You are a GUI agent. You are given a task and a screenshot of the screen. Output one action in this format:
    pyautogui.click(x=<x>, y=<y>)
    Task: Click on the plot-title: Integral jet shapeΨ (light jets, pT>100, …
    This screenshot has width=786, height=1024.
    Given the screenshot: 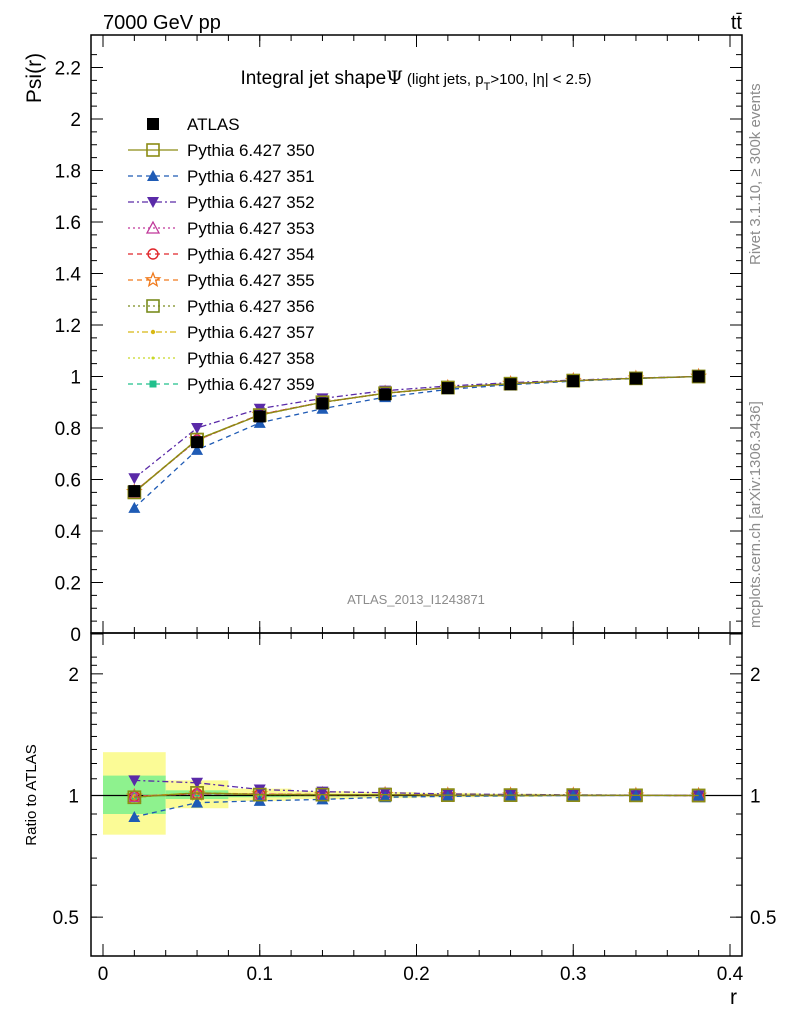 What is the action you would take?
    pyautogui.click(x=415, y=80)
    